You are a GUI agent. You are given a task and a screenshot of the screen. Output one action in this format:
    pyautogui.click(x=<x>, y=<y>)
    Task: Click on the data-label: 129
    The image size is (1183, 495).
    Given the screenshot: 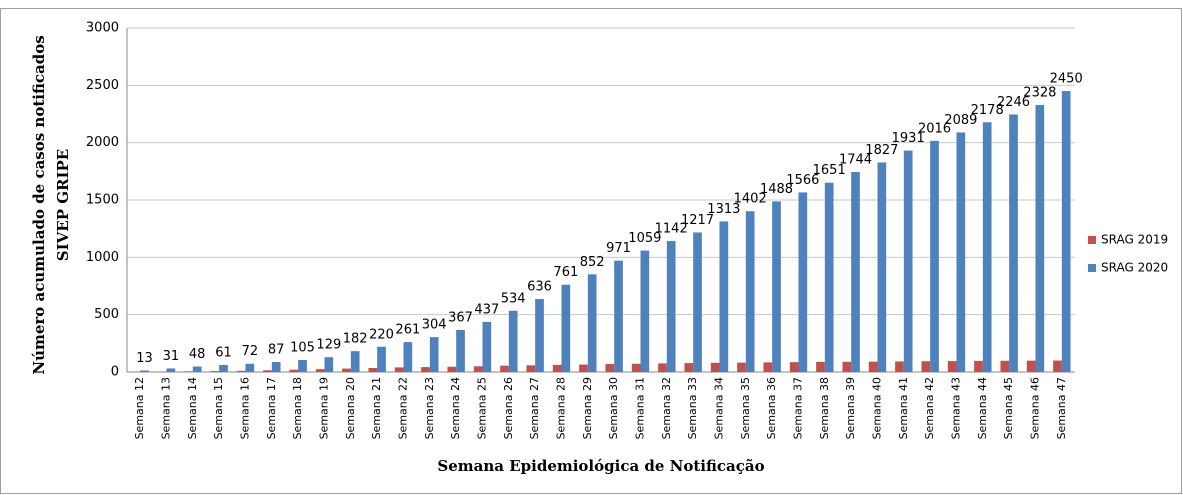 What is the action you would take?
    pyautogui.click(x=328, y=345)
    